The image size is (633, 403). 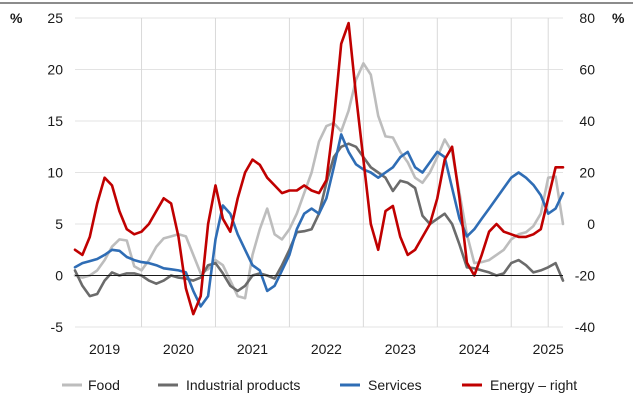 What do you see at coordinates (591, 224) in the screenshot?
I see `right-tick-label: 0` at bounding box center [591, 224].